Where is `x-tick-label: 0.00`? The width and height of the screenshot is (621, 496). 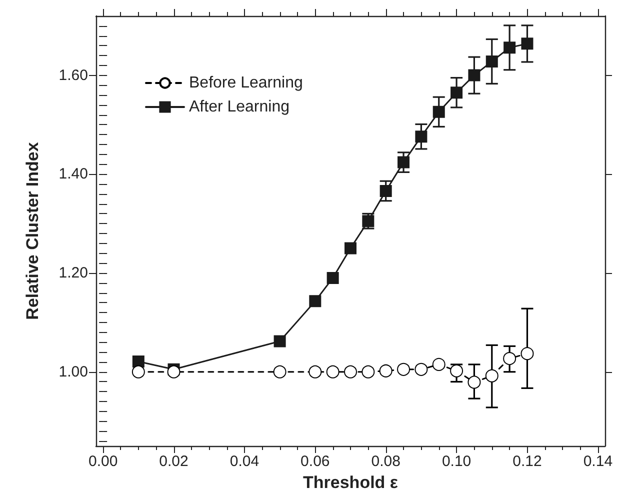 x-tick-label: 0.00 is located at coordinates (103, 461).